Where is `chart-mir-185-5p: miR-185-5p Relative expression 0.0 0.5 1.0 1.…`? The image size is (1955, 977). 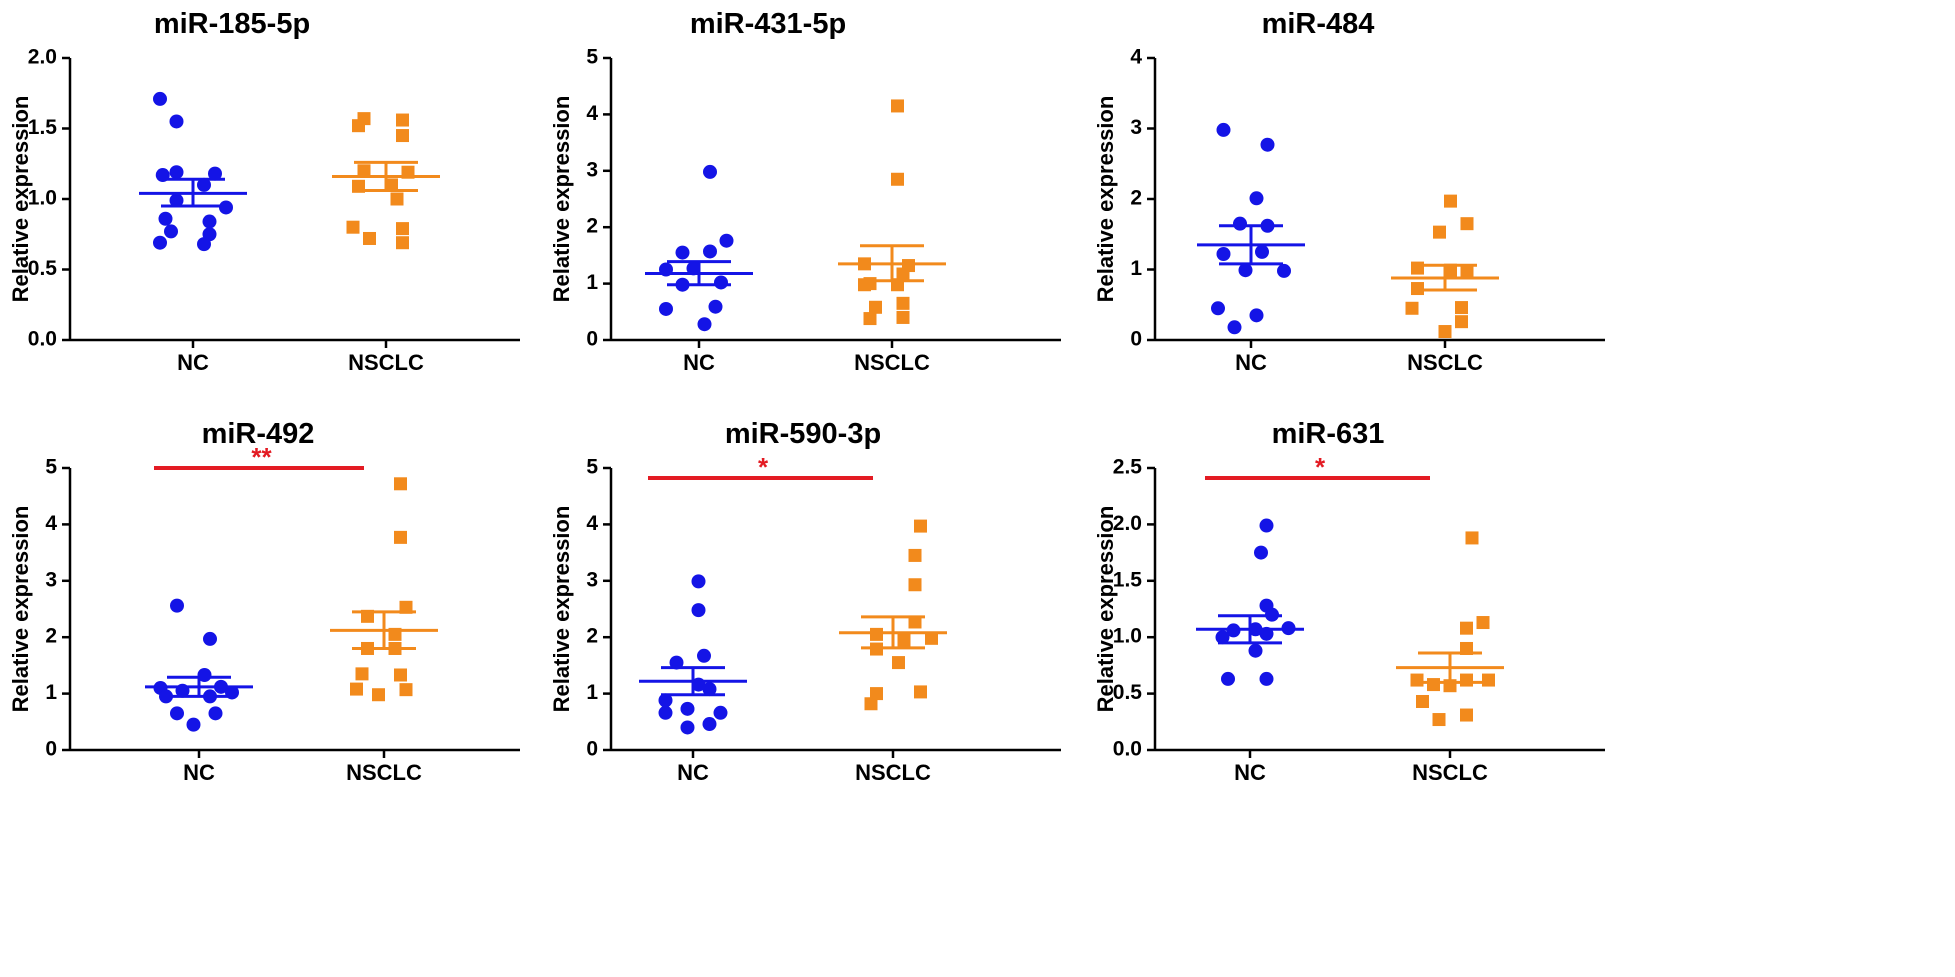
chart-mir-185-5p: miR-185-5p Relative expression 0.0 0.5 1.0 1.… is located at coordinates (264, 191).